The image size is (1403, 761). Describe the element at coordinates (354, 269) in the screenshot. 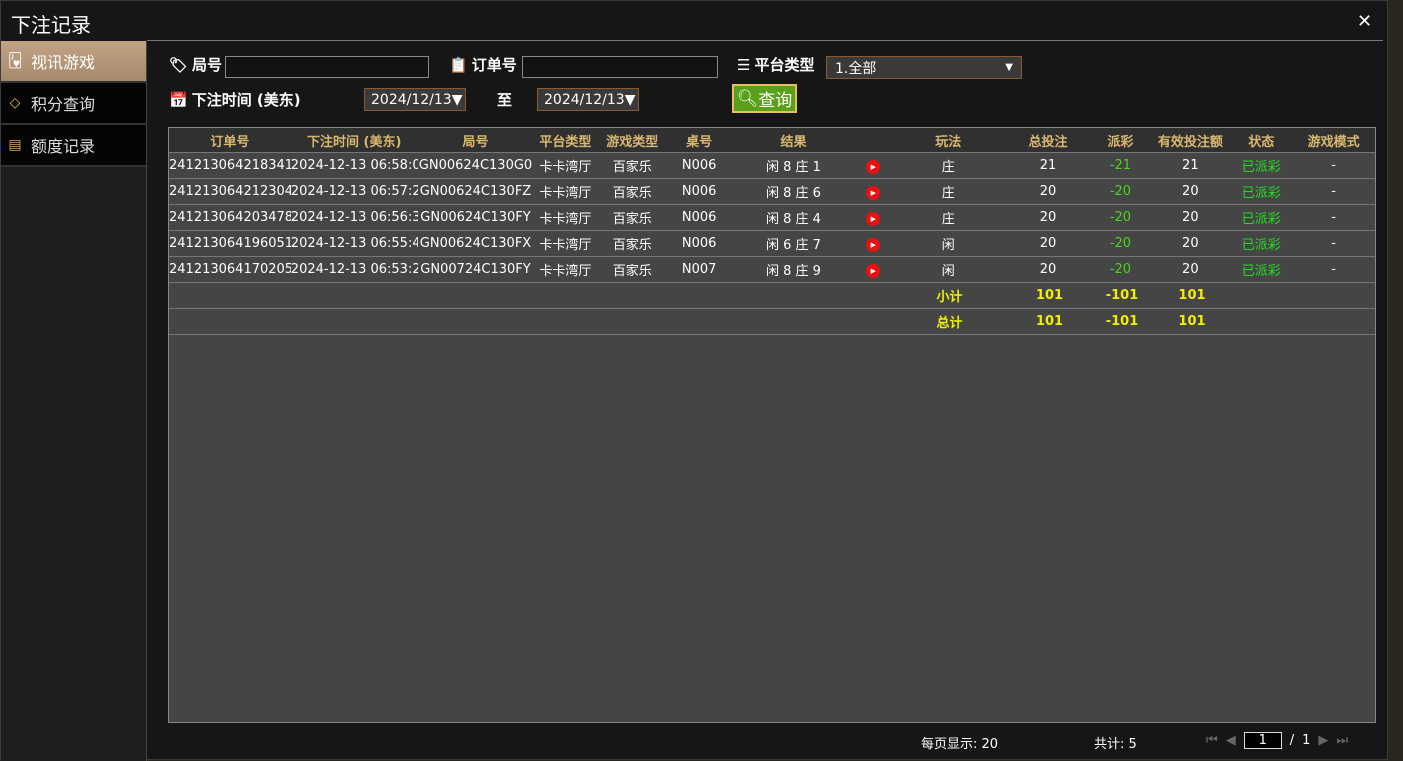

I see `cell: 2024-12-13 06:53:25` at that location.